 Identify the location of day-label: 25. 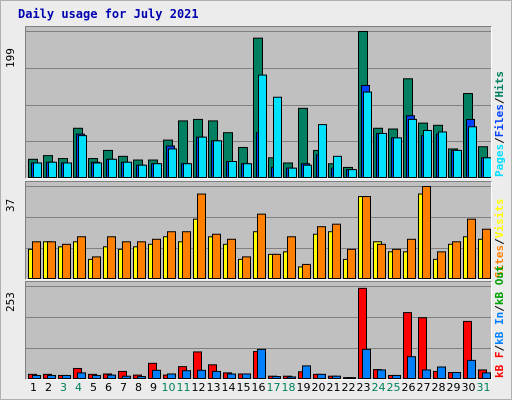
(393, 387).